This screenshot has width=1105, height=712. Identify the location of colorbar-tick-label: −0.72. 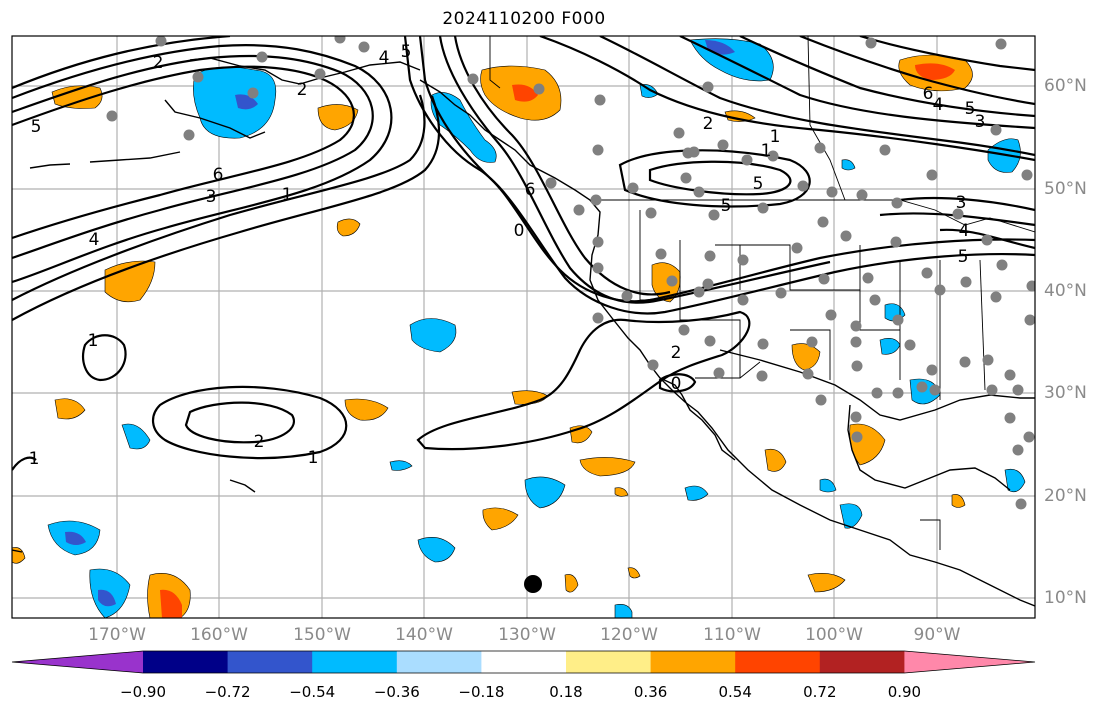
(227, 692).